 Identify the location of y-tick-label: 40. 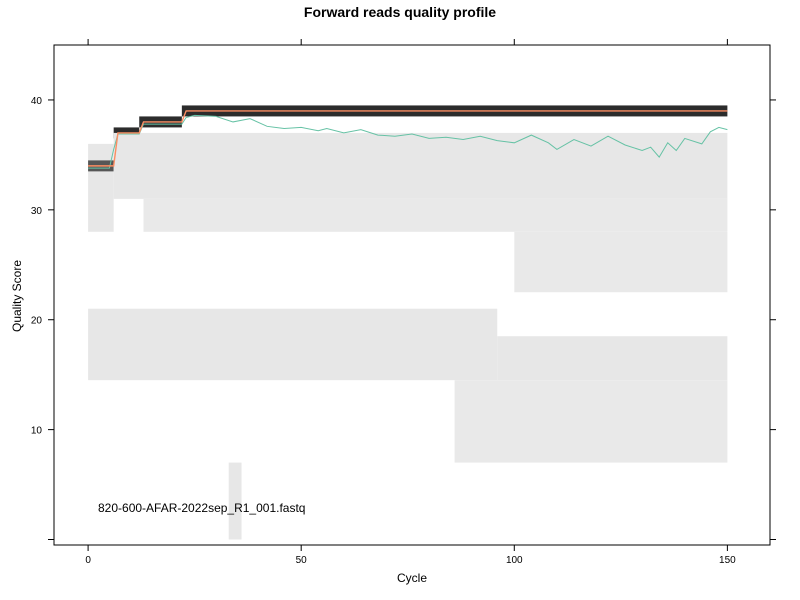
(37, 101).